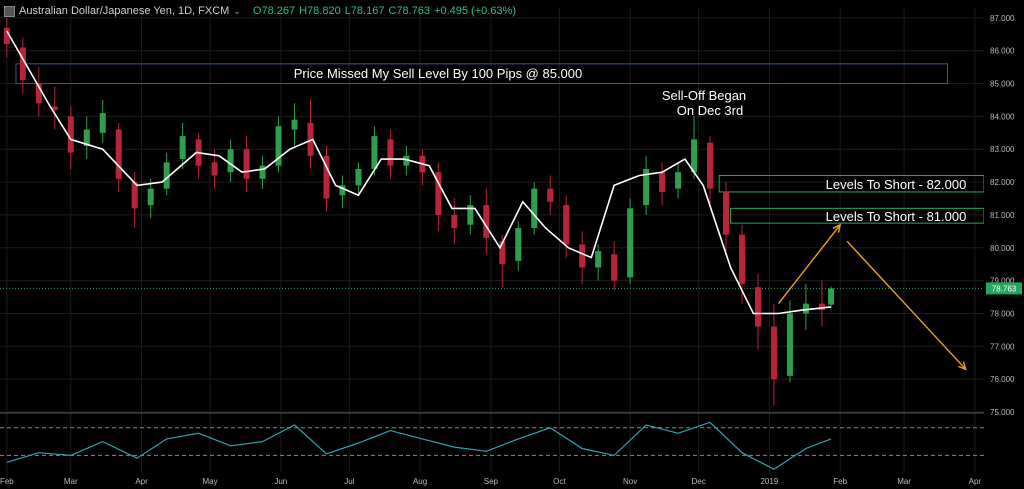 The height and width of the screenshot is (489, 1024). I want to click on time-tick-label: Sep, so click(491, 481).